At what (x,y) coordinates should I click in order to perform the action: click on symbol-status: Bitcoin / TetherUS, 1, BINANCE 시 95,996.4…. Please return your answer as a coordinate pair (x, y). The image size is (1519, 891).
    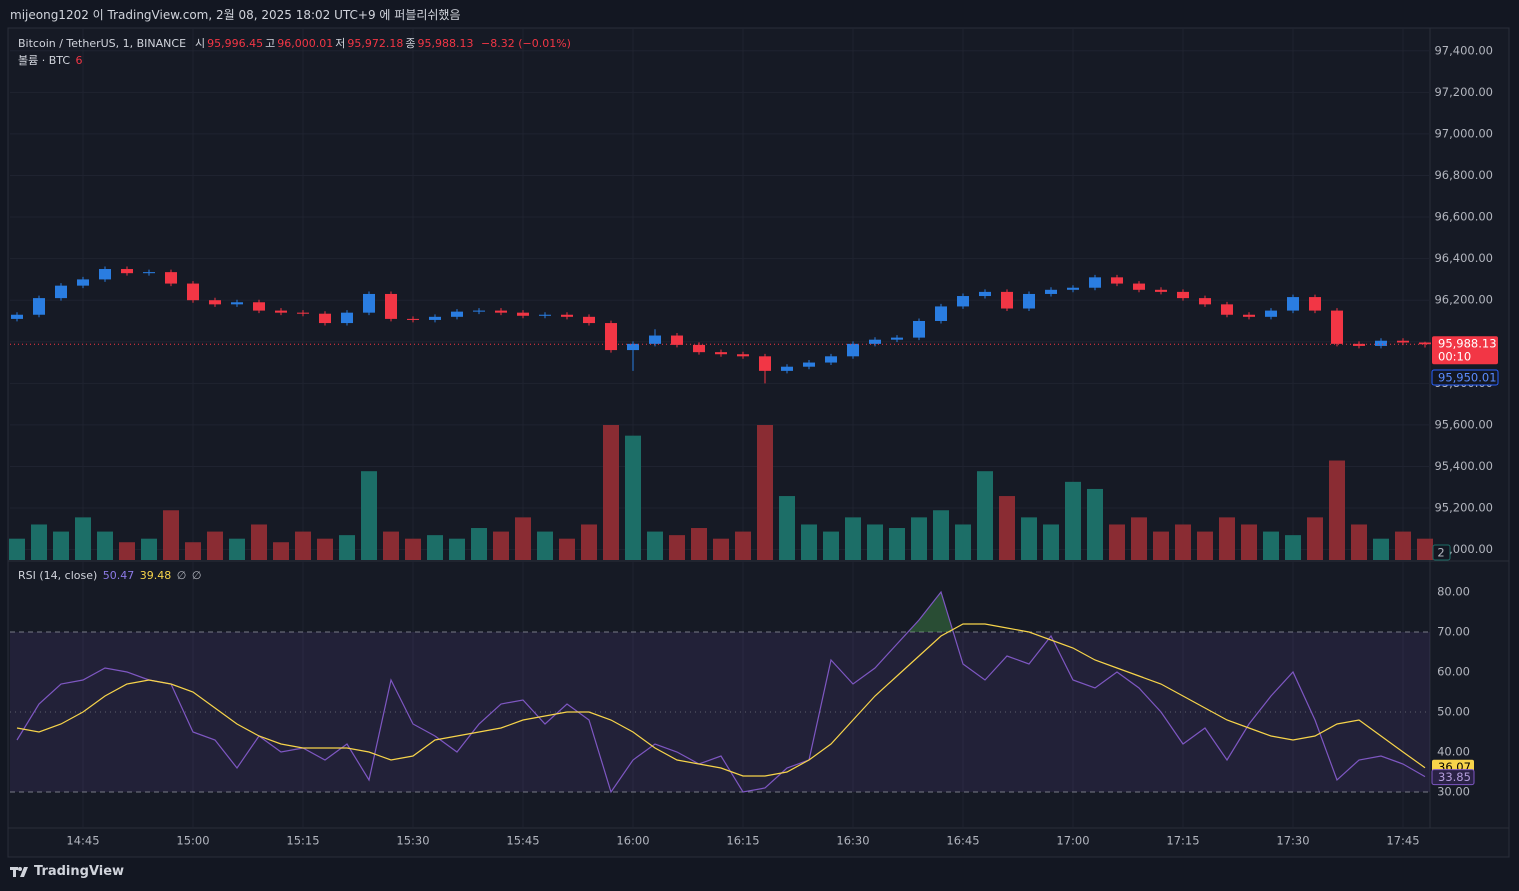
    Looking at the image, I should click on (295, 43).